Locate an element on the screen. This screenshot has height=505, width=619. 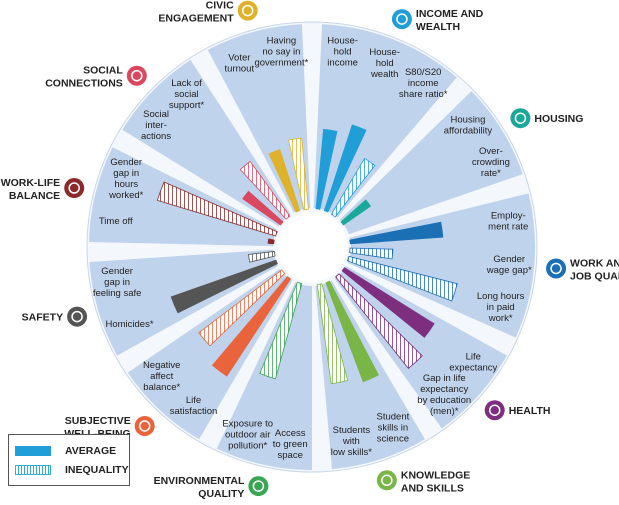
briefcase-icon is located at coordinates (556, 268).